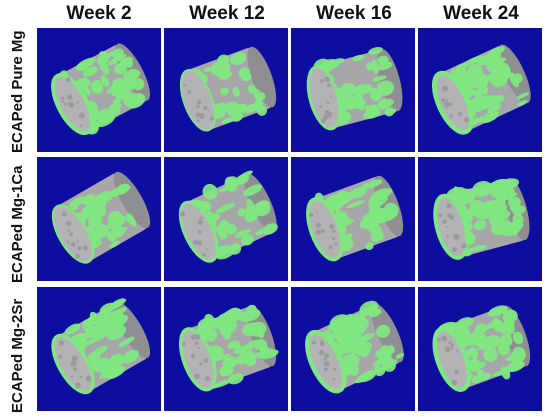 Image resolution: width=550 pixels, height=417 pixels. What do you see at coordinates (481, 13) in the screenshot?
I see `column-header-week-24: Week 24` at bounding box center [481, 13].